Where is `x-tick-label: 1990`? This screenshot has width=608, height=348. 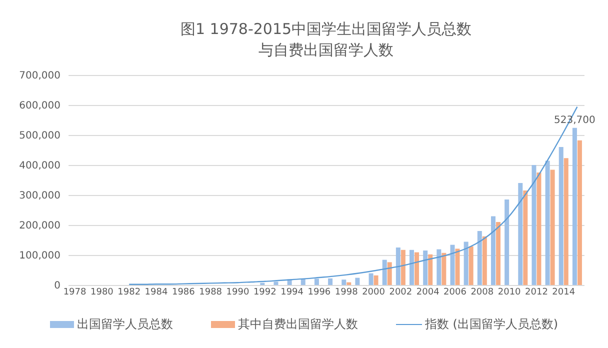
x-tick-label: 1990 is located at coordinates (238, 293).